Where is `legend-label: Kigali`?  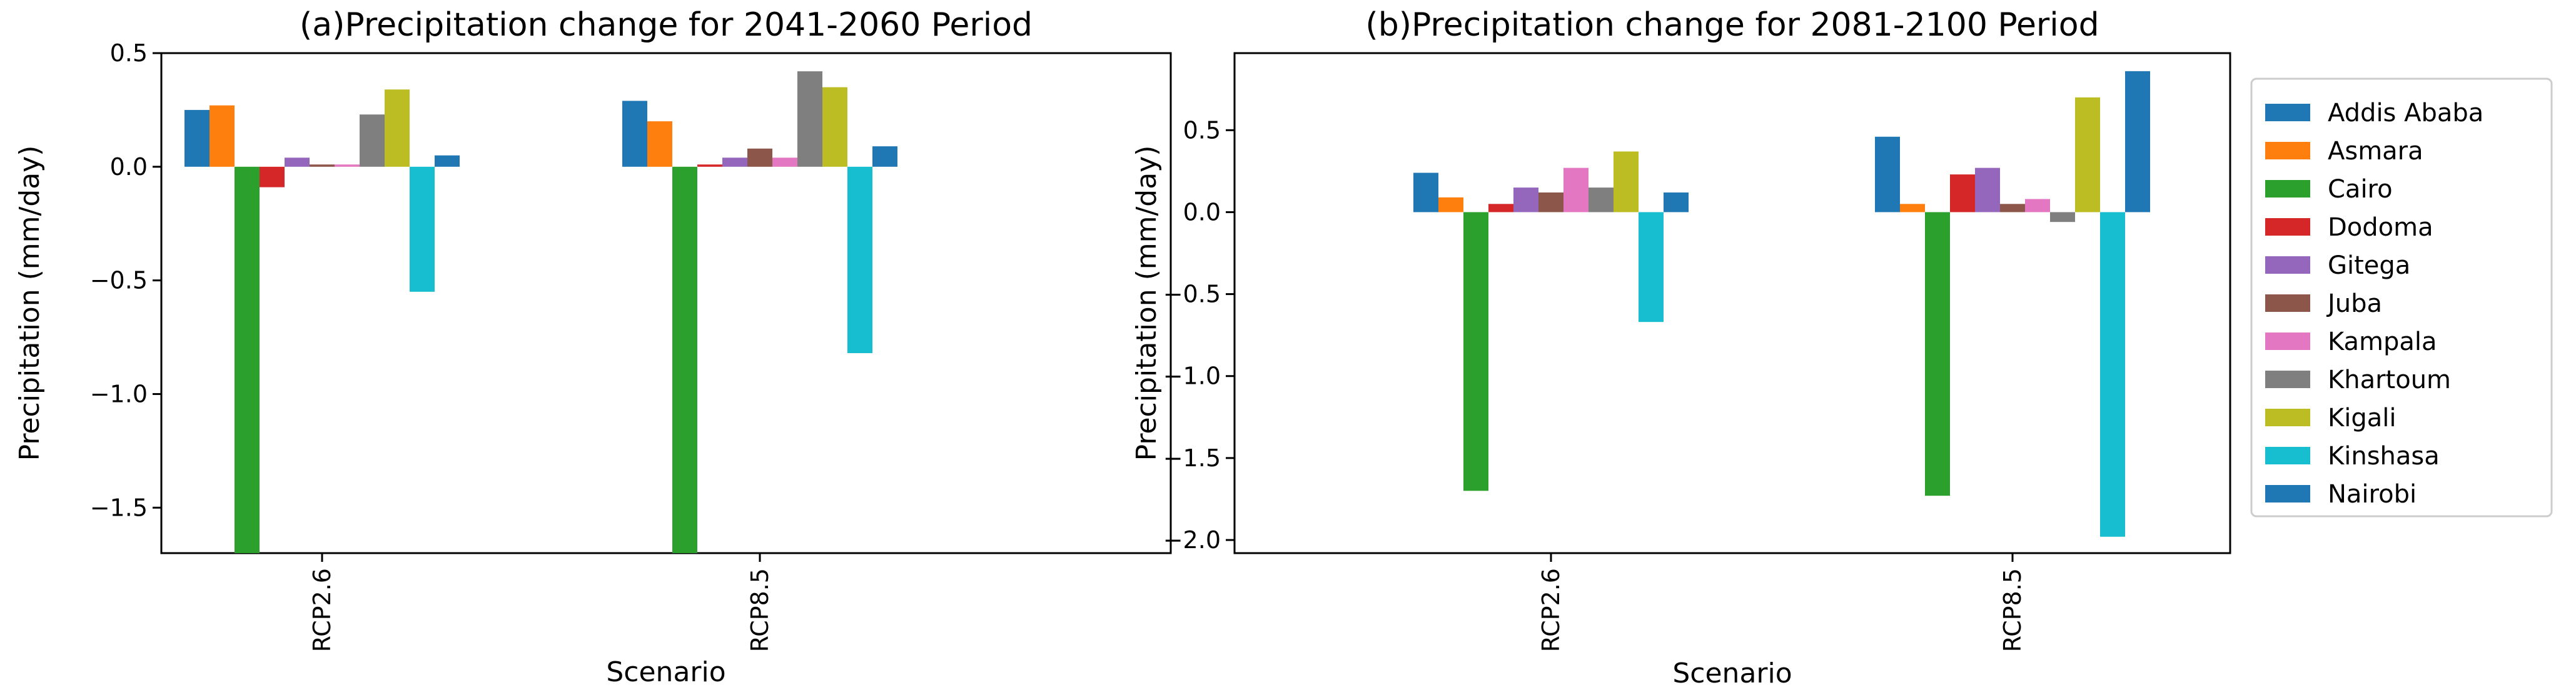 legend-label: Kigali is located at coordinates (2362, 418).